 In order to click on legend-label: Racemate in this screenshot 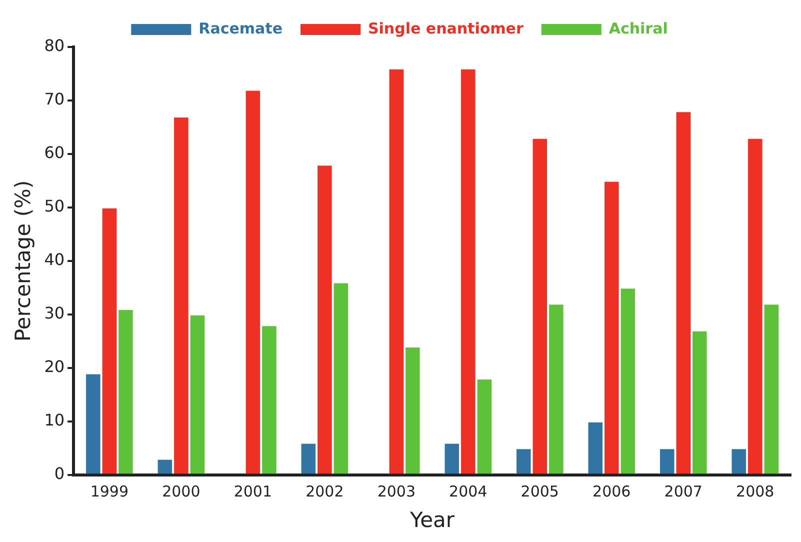, I will do `click(240, 28)`.